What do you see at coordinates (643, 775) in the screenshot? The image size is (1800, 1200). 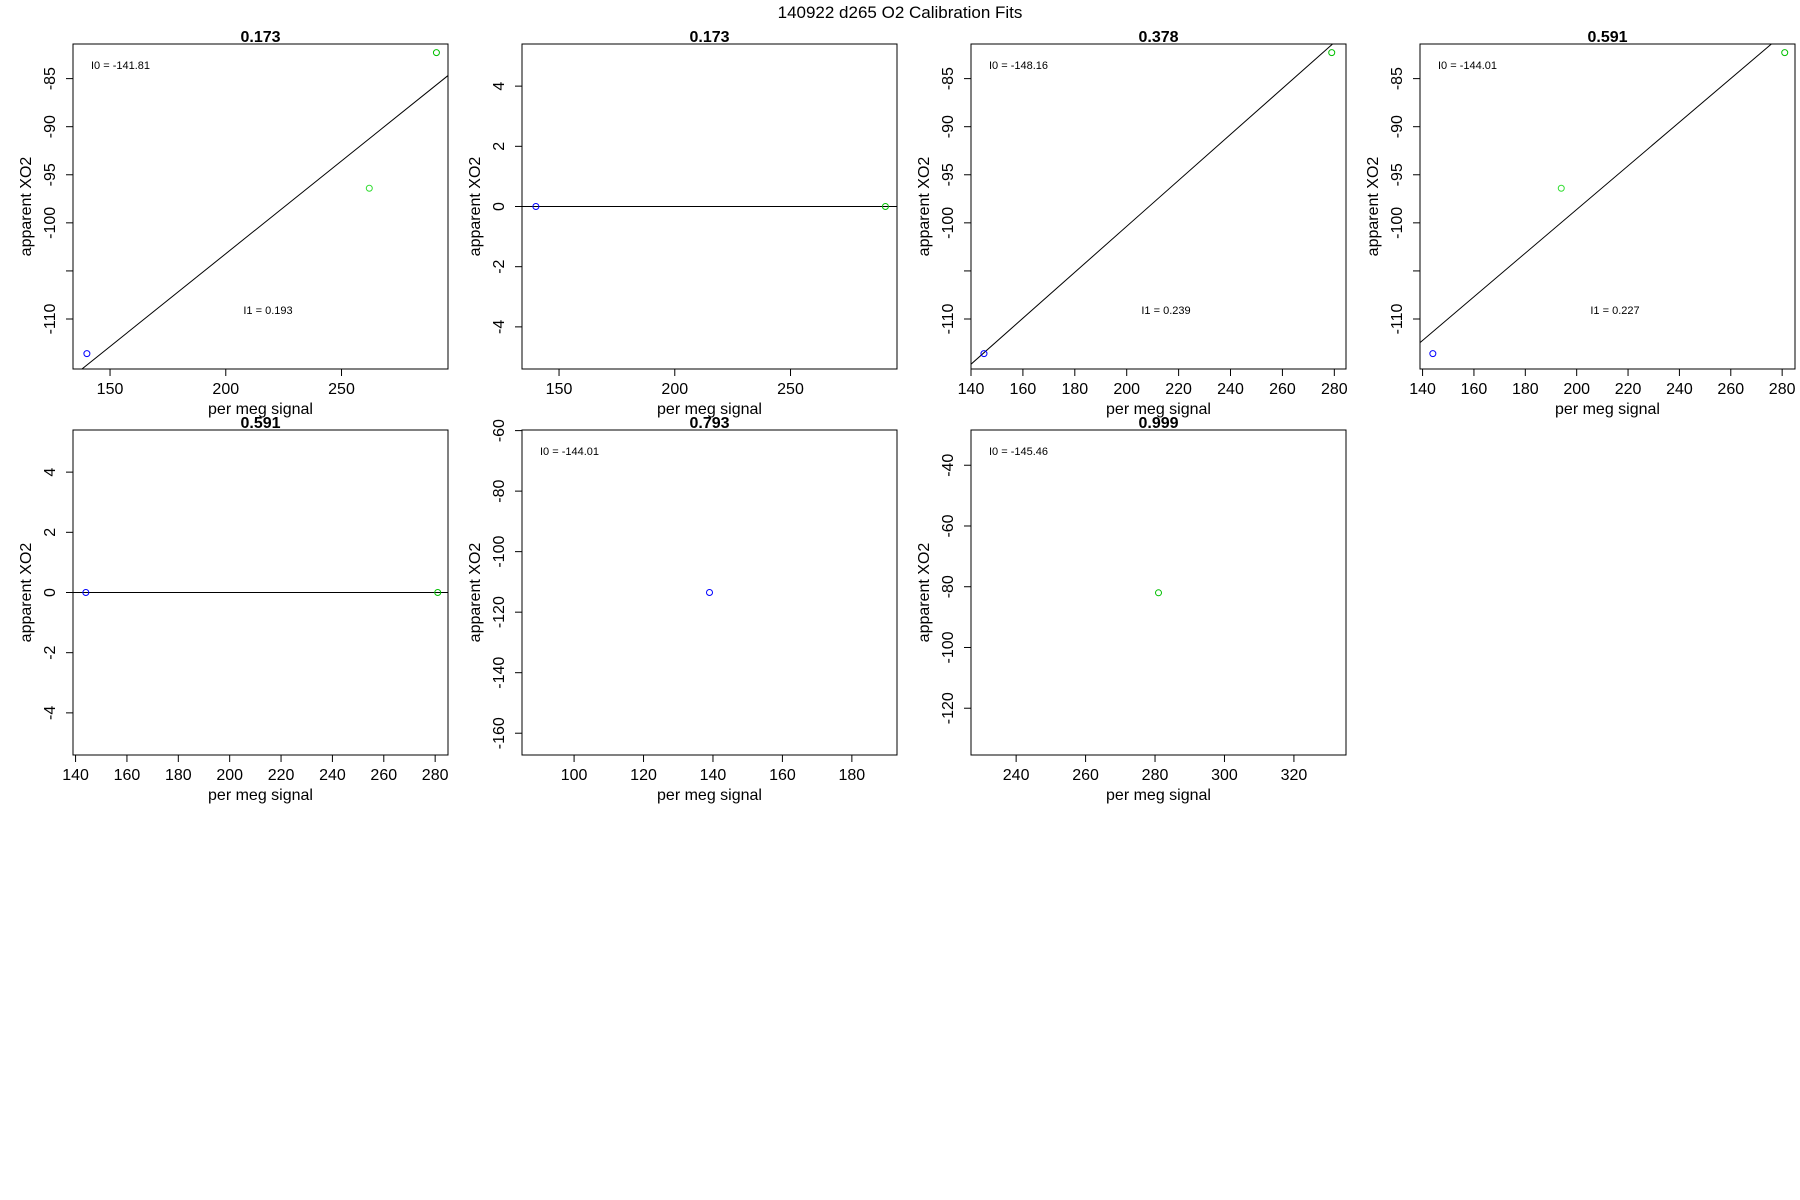 I see `x-tick-label: 120` at bounding box center [643, 775].